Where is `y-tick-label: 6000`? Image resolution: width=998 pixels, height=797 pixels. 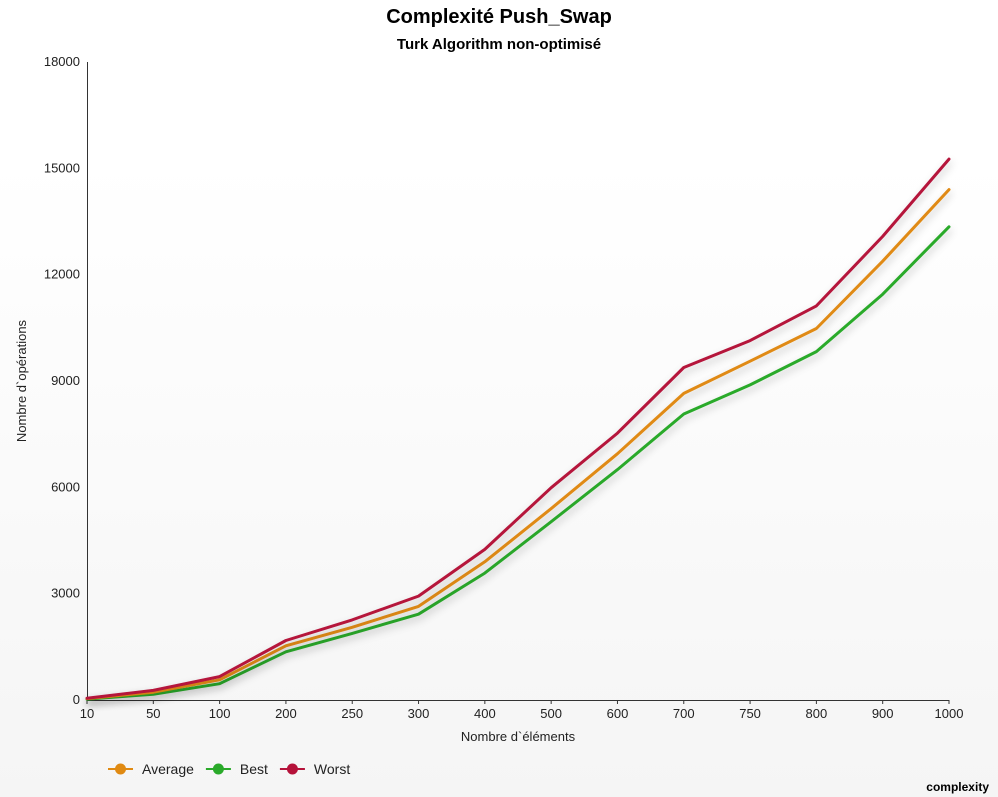
y-tick-label: 6000 is located at coordinates (65, 486).